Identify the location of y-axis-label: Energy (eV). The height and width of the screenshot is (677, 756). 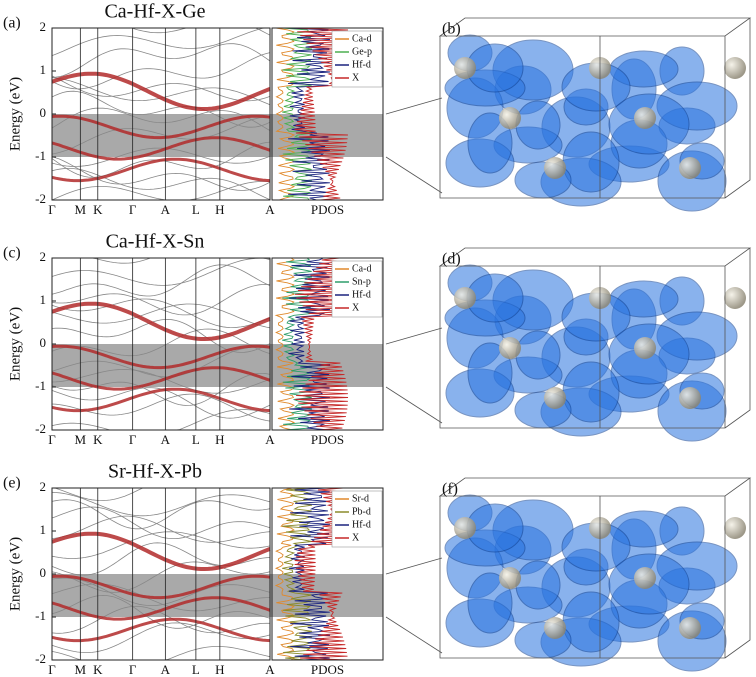
(15, 114).